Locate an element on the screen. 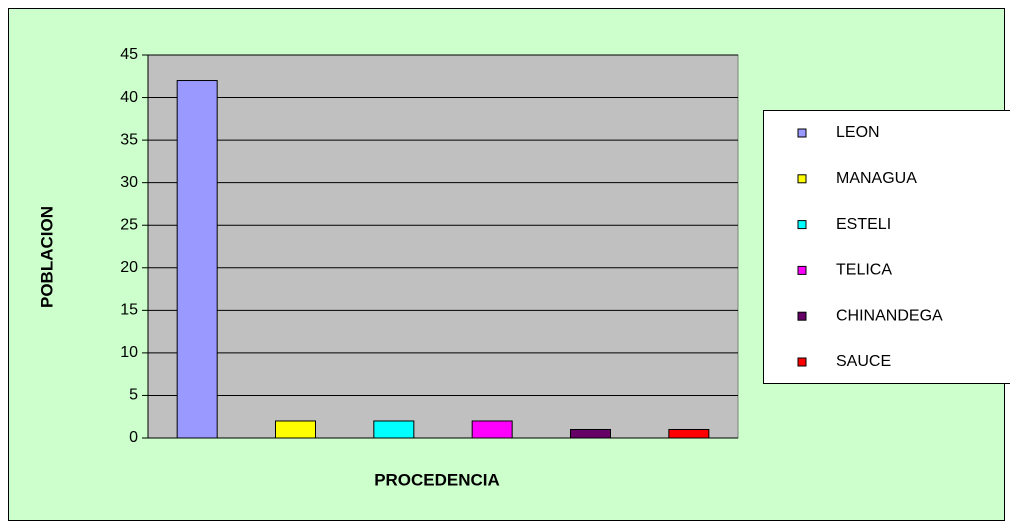  y-tick-label: 10 is located at coordinates (129, 352).